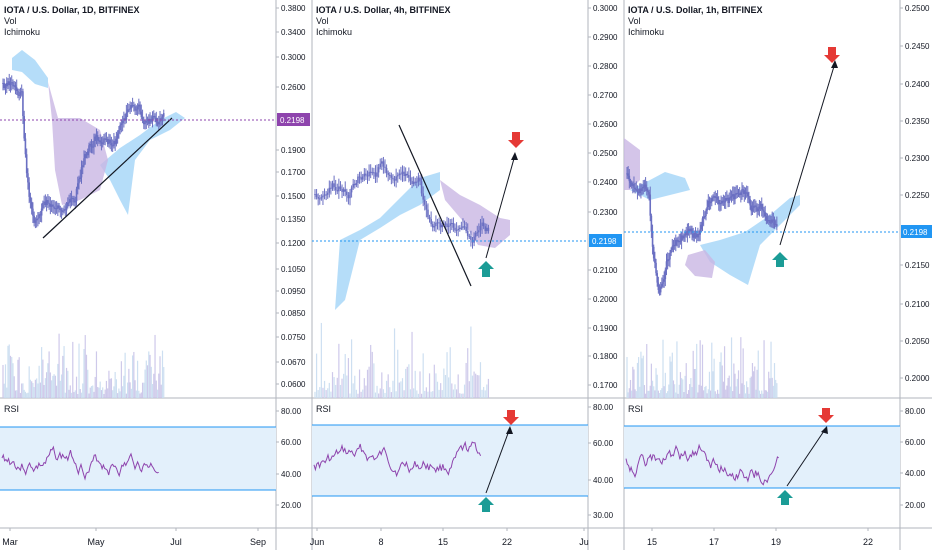  Describe the element at coordinates (397, 459) in the screenshot. I see `panel-2-rsi-line` at that location.